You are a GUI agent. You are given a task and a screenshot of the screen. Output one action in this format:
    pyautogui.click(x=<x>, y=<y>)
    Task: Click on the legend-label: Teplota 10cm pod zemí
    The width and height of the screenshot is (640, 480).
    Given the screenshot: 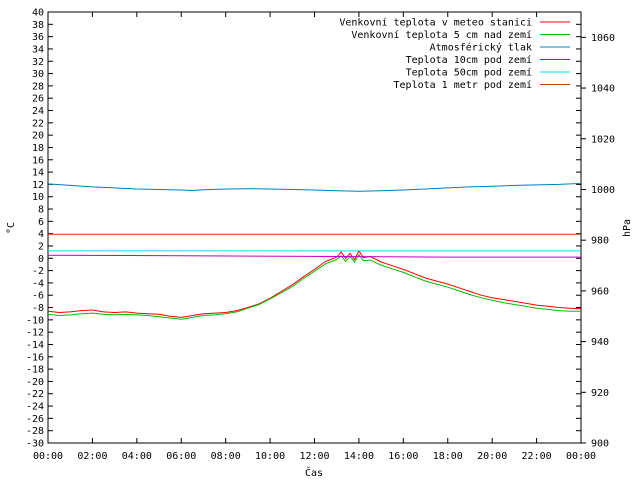 What is the action you would take?
    pyautogui.click(x=469, y=60)
    